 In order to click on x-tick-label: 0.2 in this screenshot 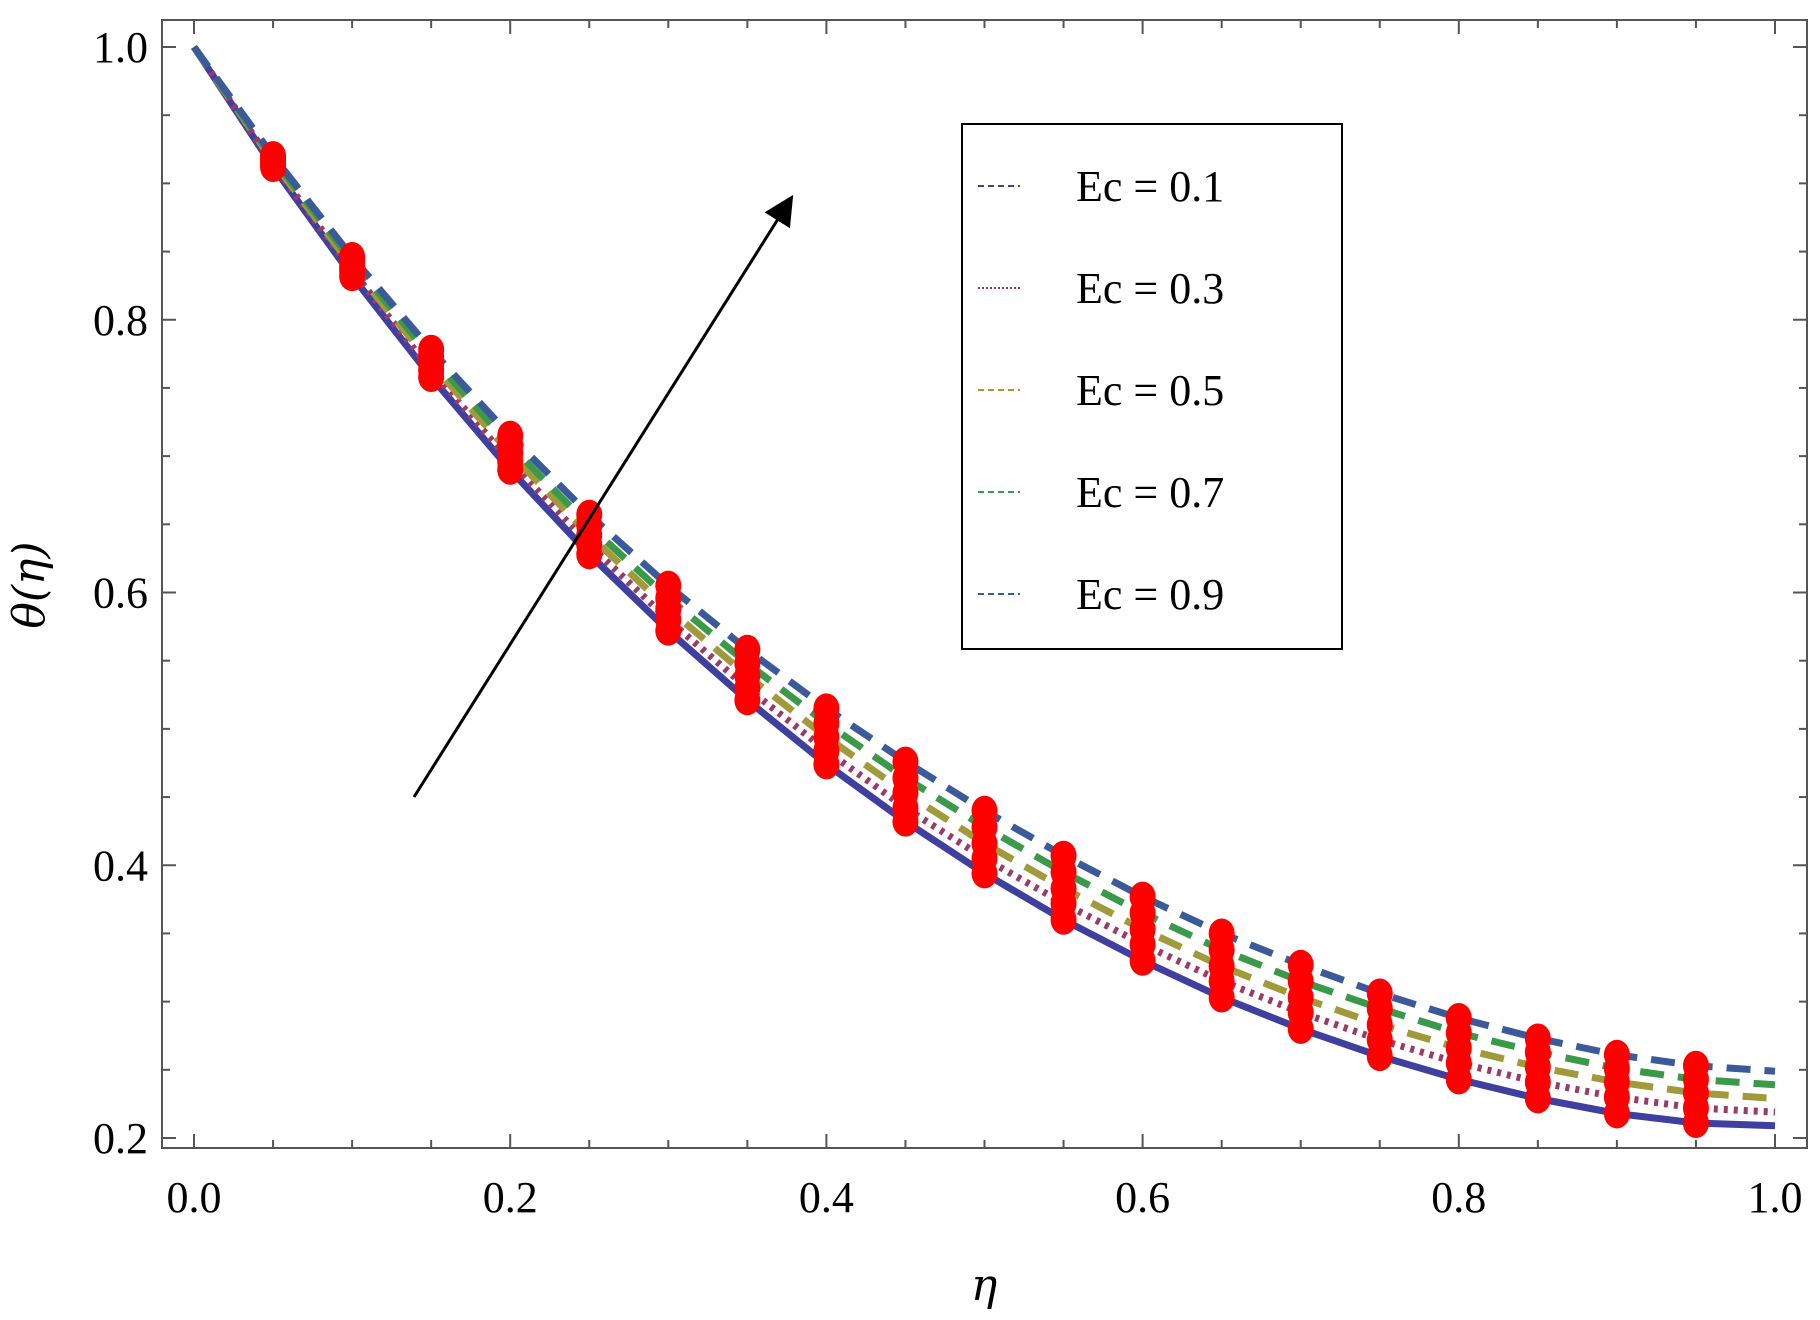, I will do `click(510, 1197)`.